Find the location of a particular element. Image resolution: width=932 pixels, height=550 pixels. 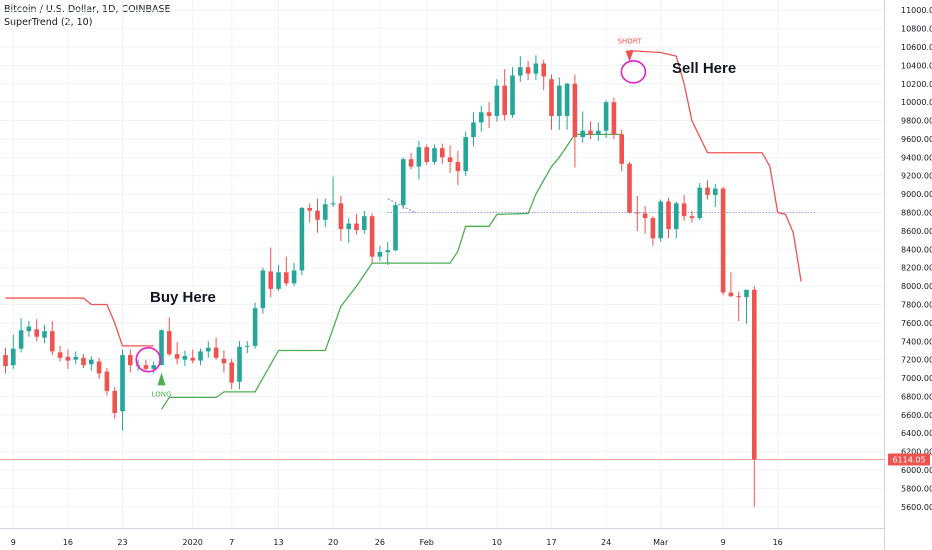

price-tick-label: 10600.00 is located at coordinates (916, 47).